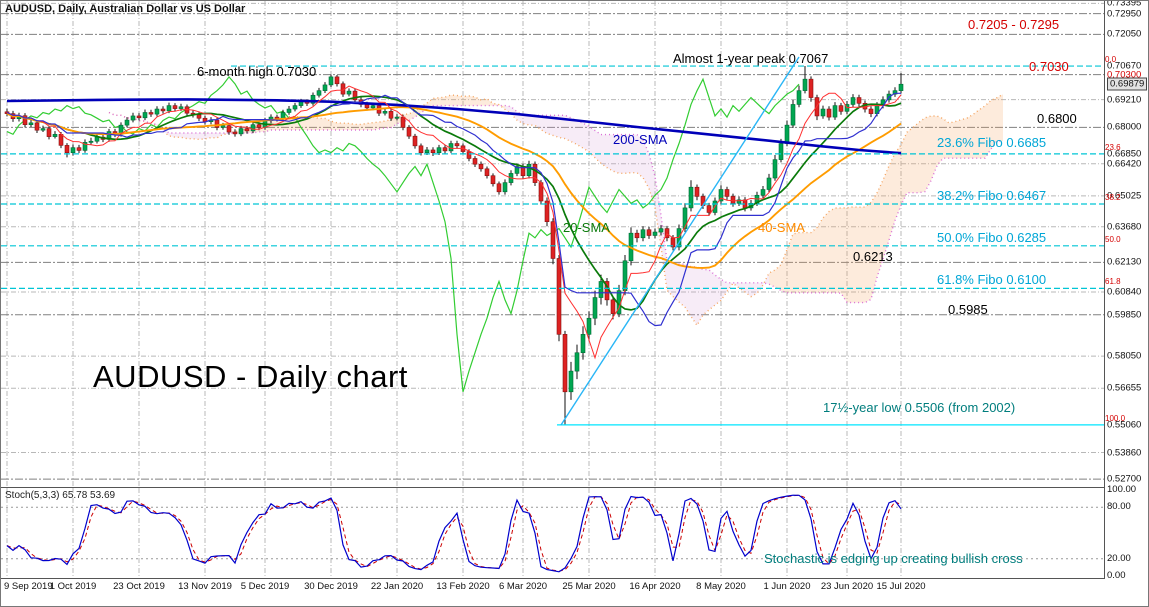 The width and height of the screenshot is (1149, 607). I want to click on price-axis-label: 0.68000, so click(1124, 127).